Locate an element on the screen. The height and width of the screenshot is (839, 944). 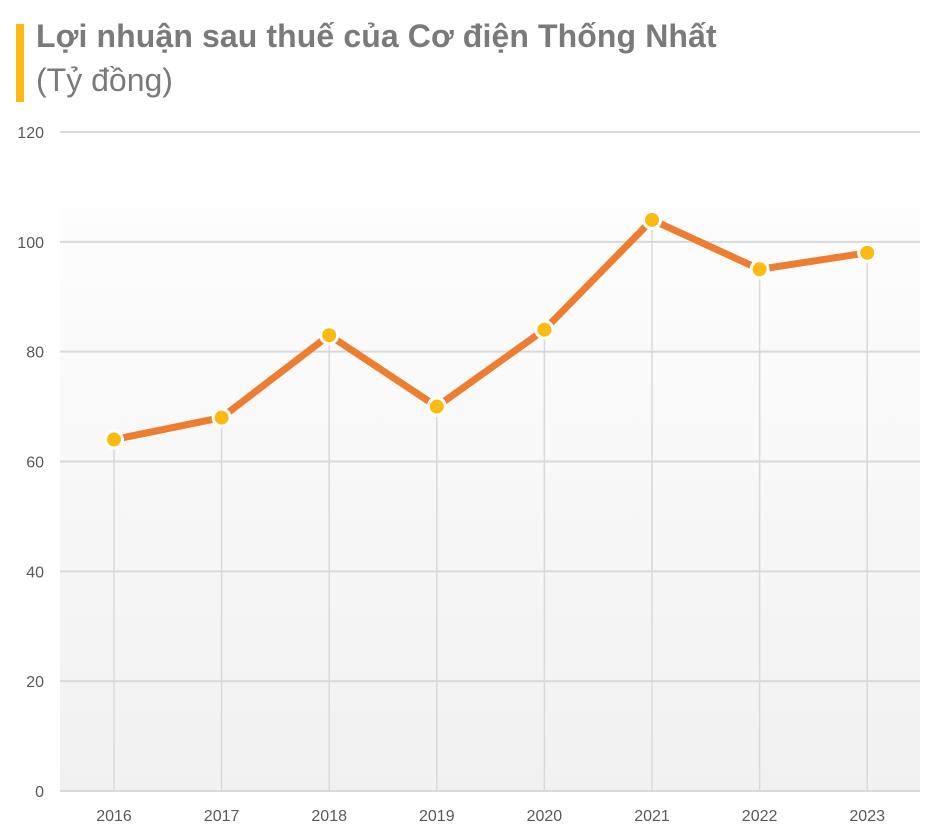
data-point-2020 is located at coordinates (544, 329).